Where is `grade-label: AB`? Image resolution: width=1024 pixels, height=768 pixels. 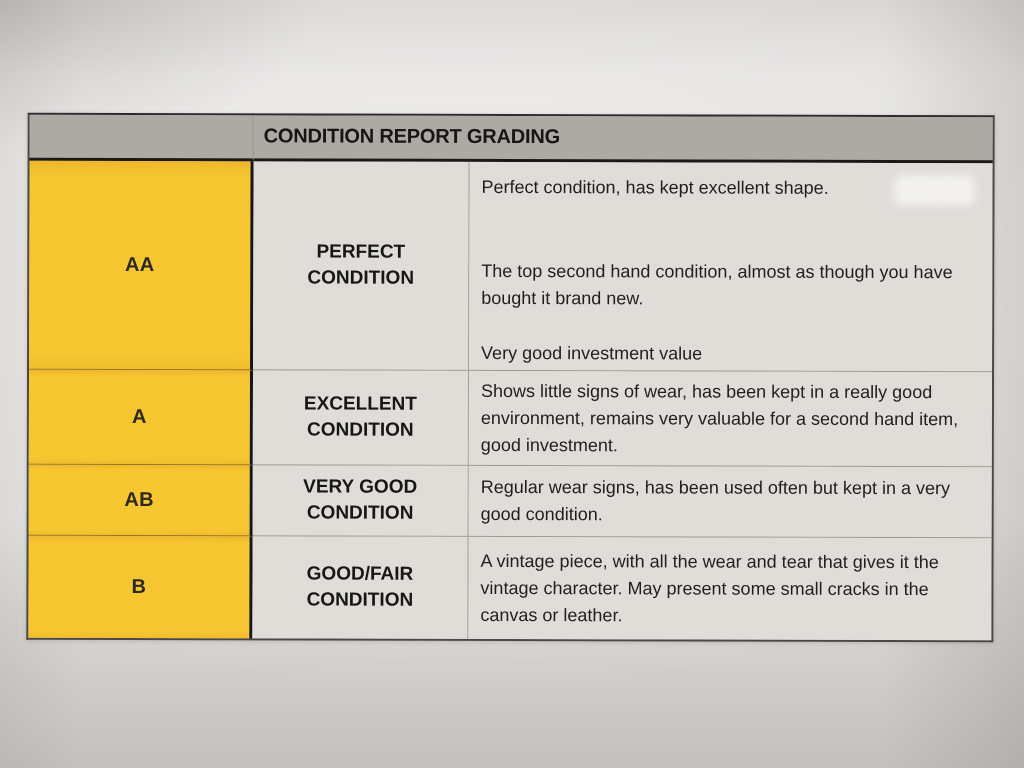
grade-label: AB is located at coordinates (139, 499).